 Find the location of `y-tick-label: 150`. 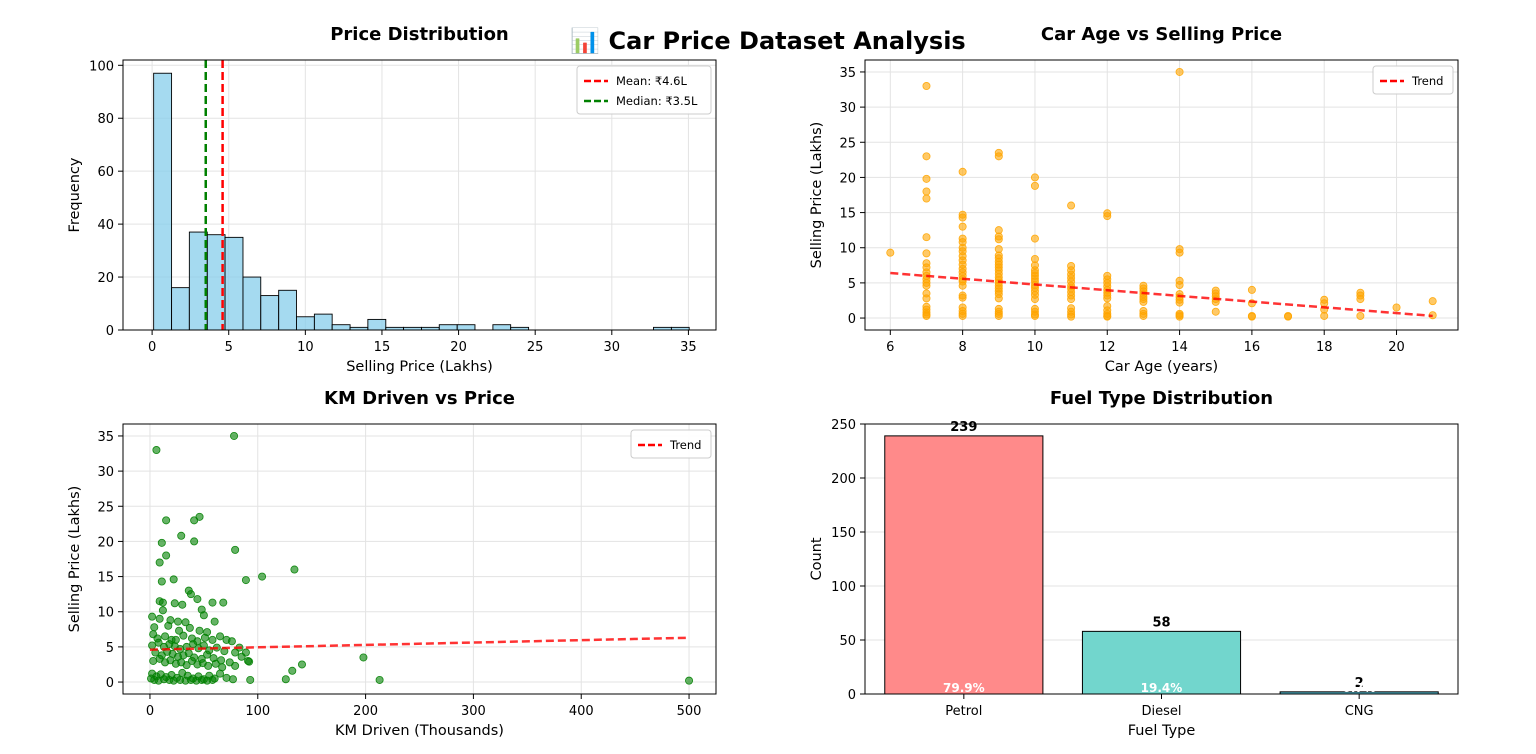

y-tick-label: 150 is located at coordinates (843, 533).